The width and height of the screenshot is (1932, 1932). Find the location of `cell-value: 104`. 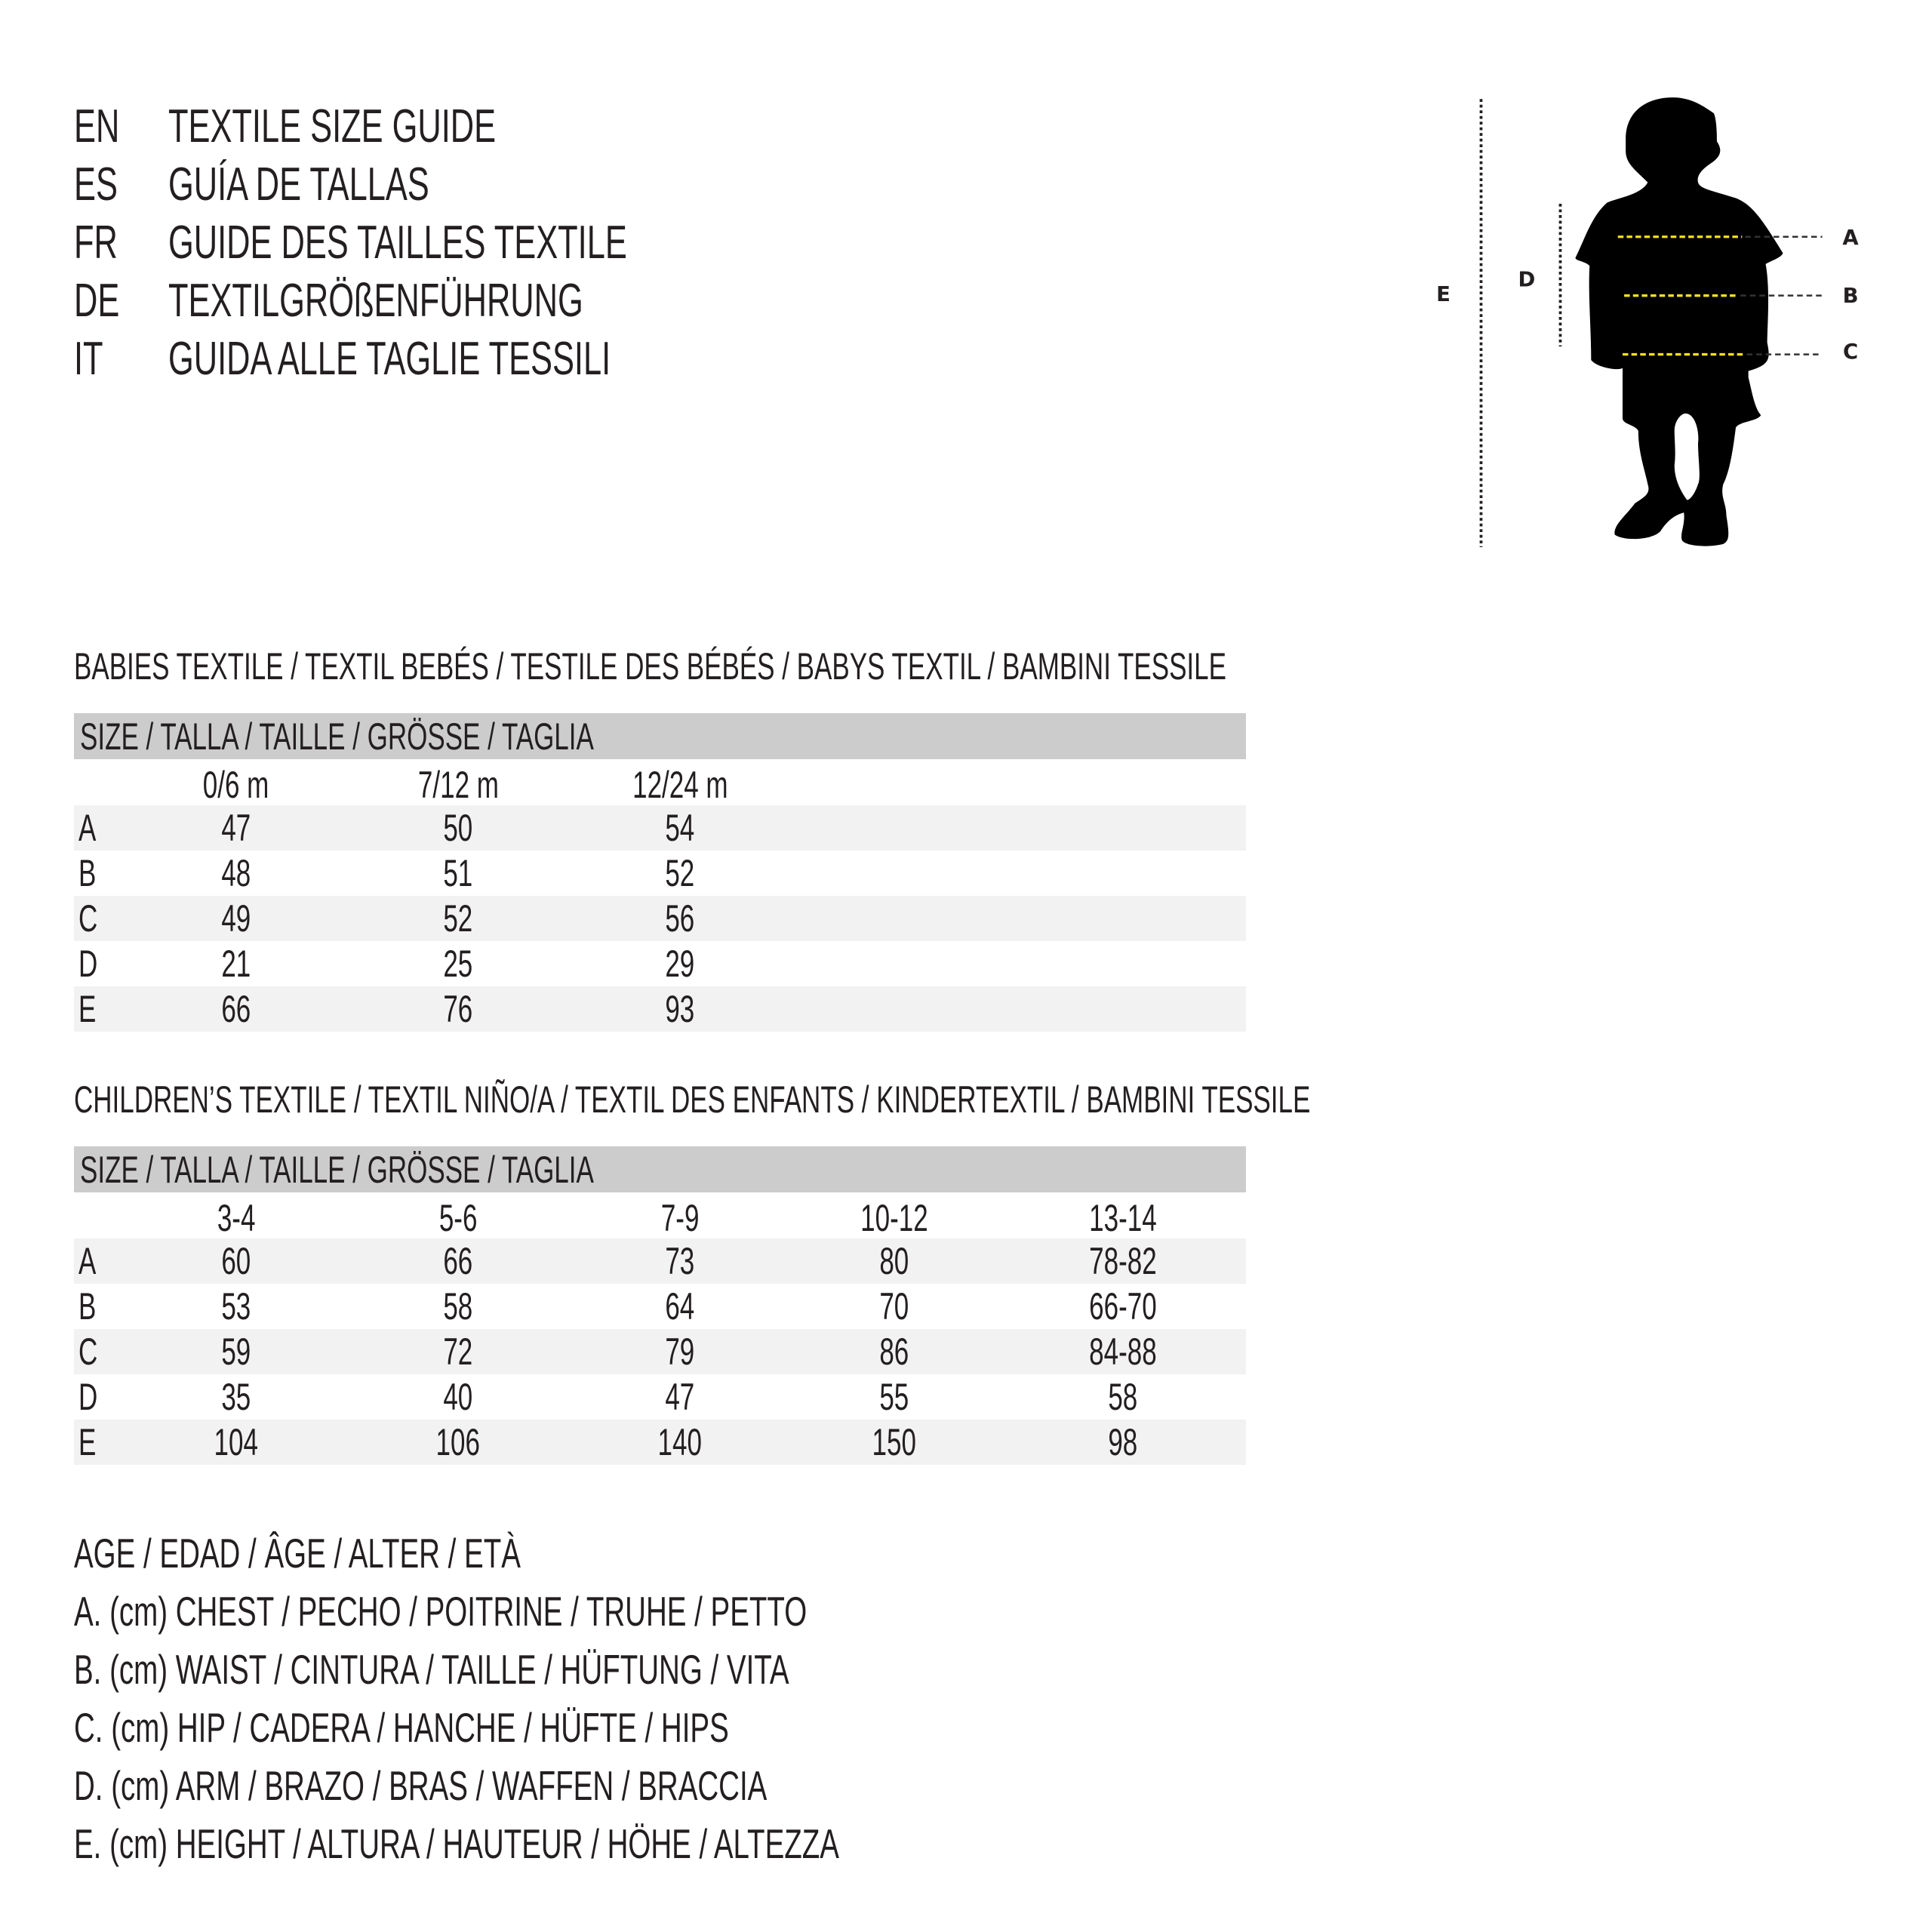

cell-value: 104 is located at coordinates (236, 1442).